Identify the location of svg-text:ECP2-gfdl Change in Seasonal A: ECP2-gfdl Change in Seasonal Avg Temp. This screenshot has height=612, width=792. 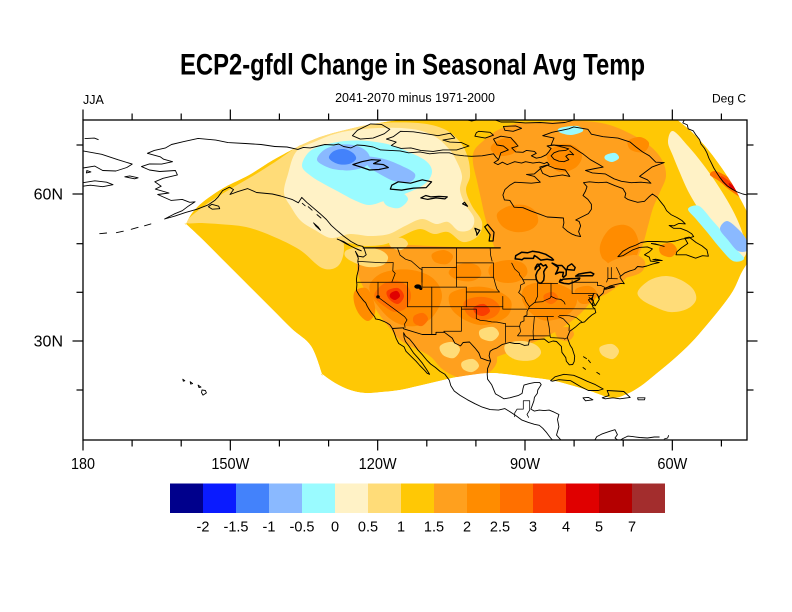
(412, 65).